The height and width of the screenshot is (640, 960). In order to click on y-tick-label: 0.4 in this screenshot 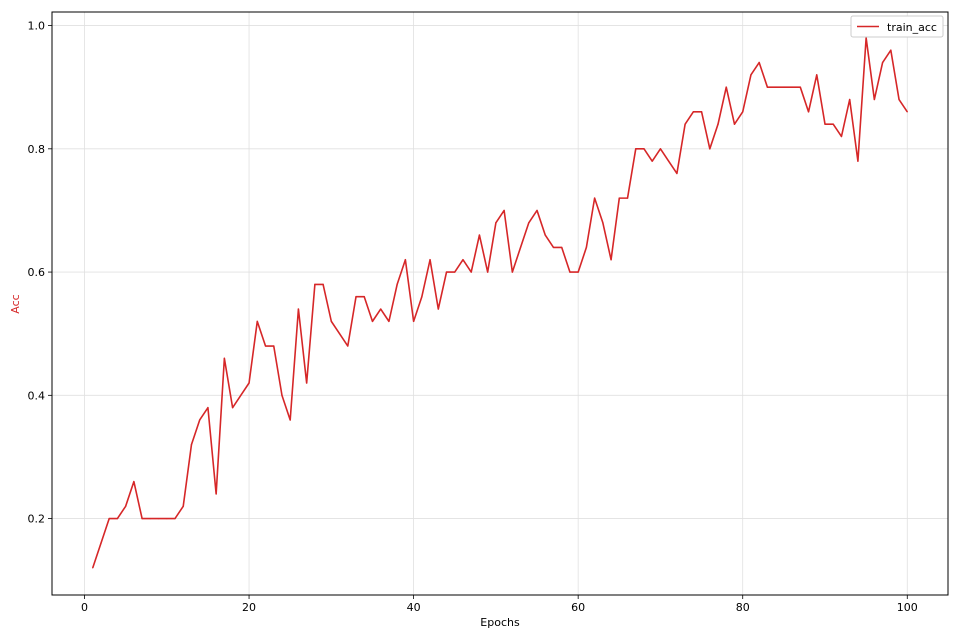, I will do `click(37, 395)`.